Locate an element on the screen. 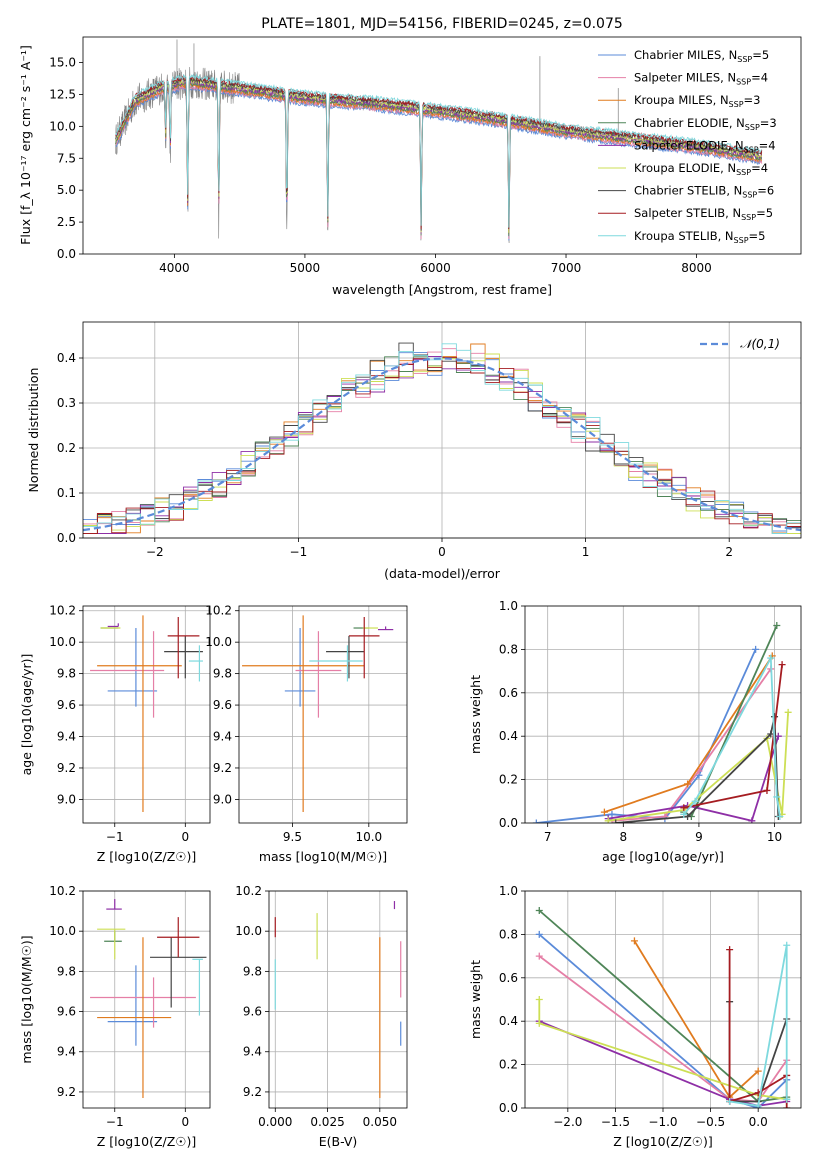 The height and width of the screenshot is (1170, 819). point-kroupa-elodie is located at coordinates (111, 944).